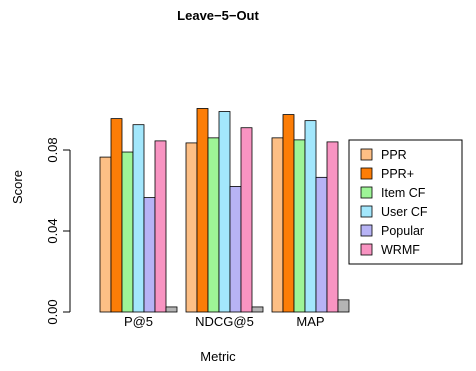 This screenshot has width=476, height=371. What do you see at coordinates (332, 227) in the screenshot?
I see `bar-wrmf-map` at bounding box center [332, 227].